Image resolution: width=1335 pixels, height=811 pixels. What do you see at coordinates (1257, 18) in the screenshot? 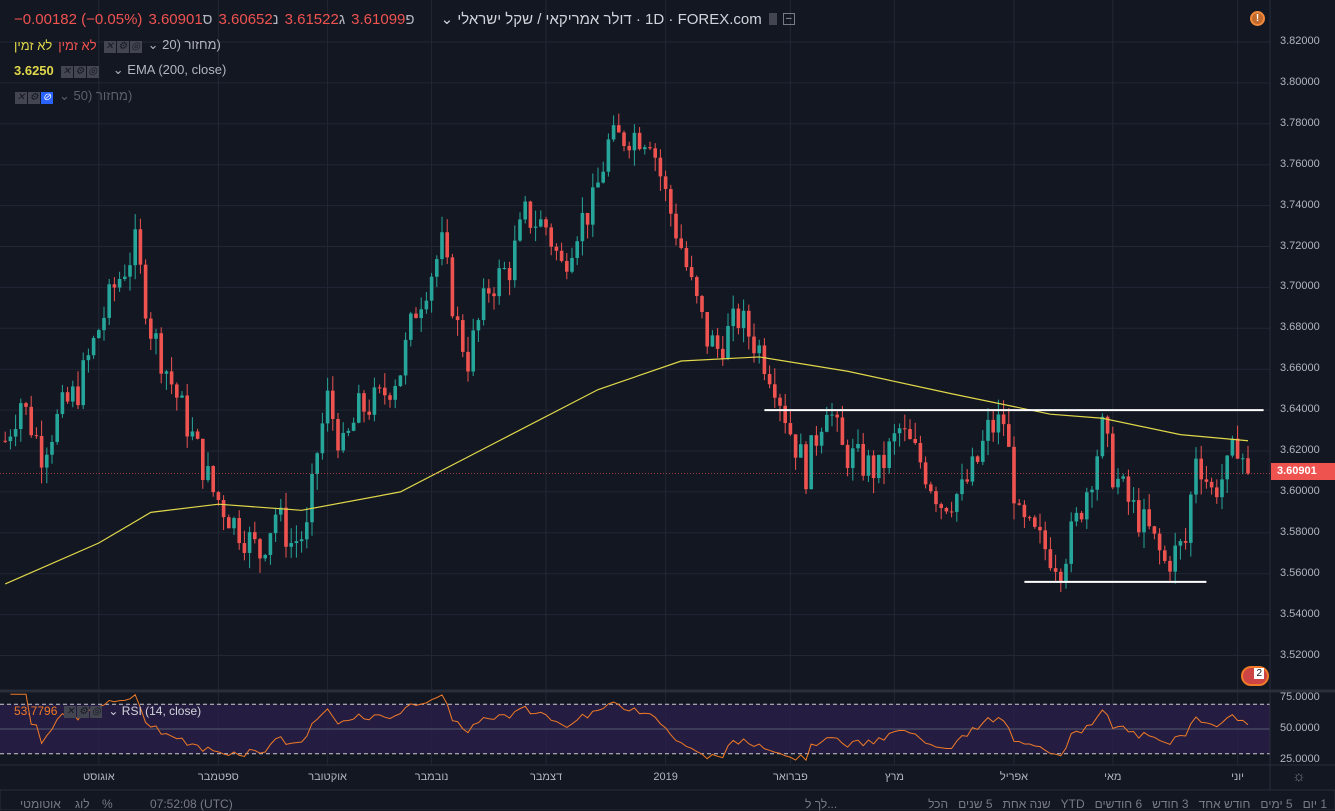
I see `alert-icon: !` at bounding box center [1257, 18].